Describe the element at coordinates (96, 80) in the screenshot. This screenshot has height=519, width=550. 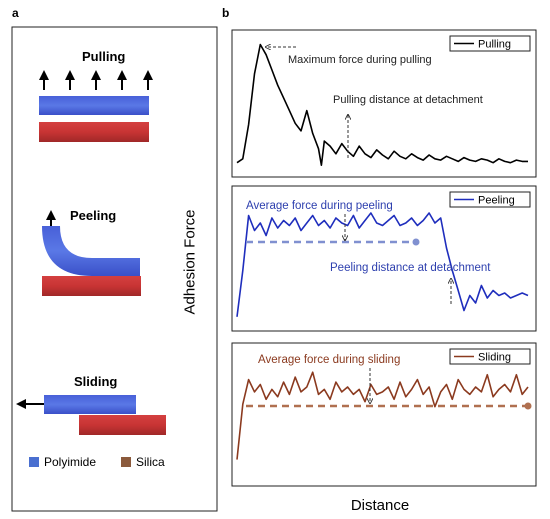
I see `pulling-arrows` at that location.